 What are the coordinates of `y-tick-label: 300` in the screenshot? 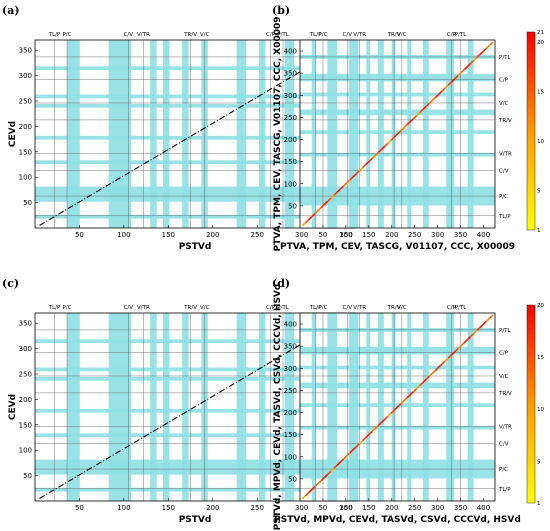 It's located at (290, 369).